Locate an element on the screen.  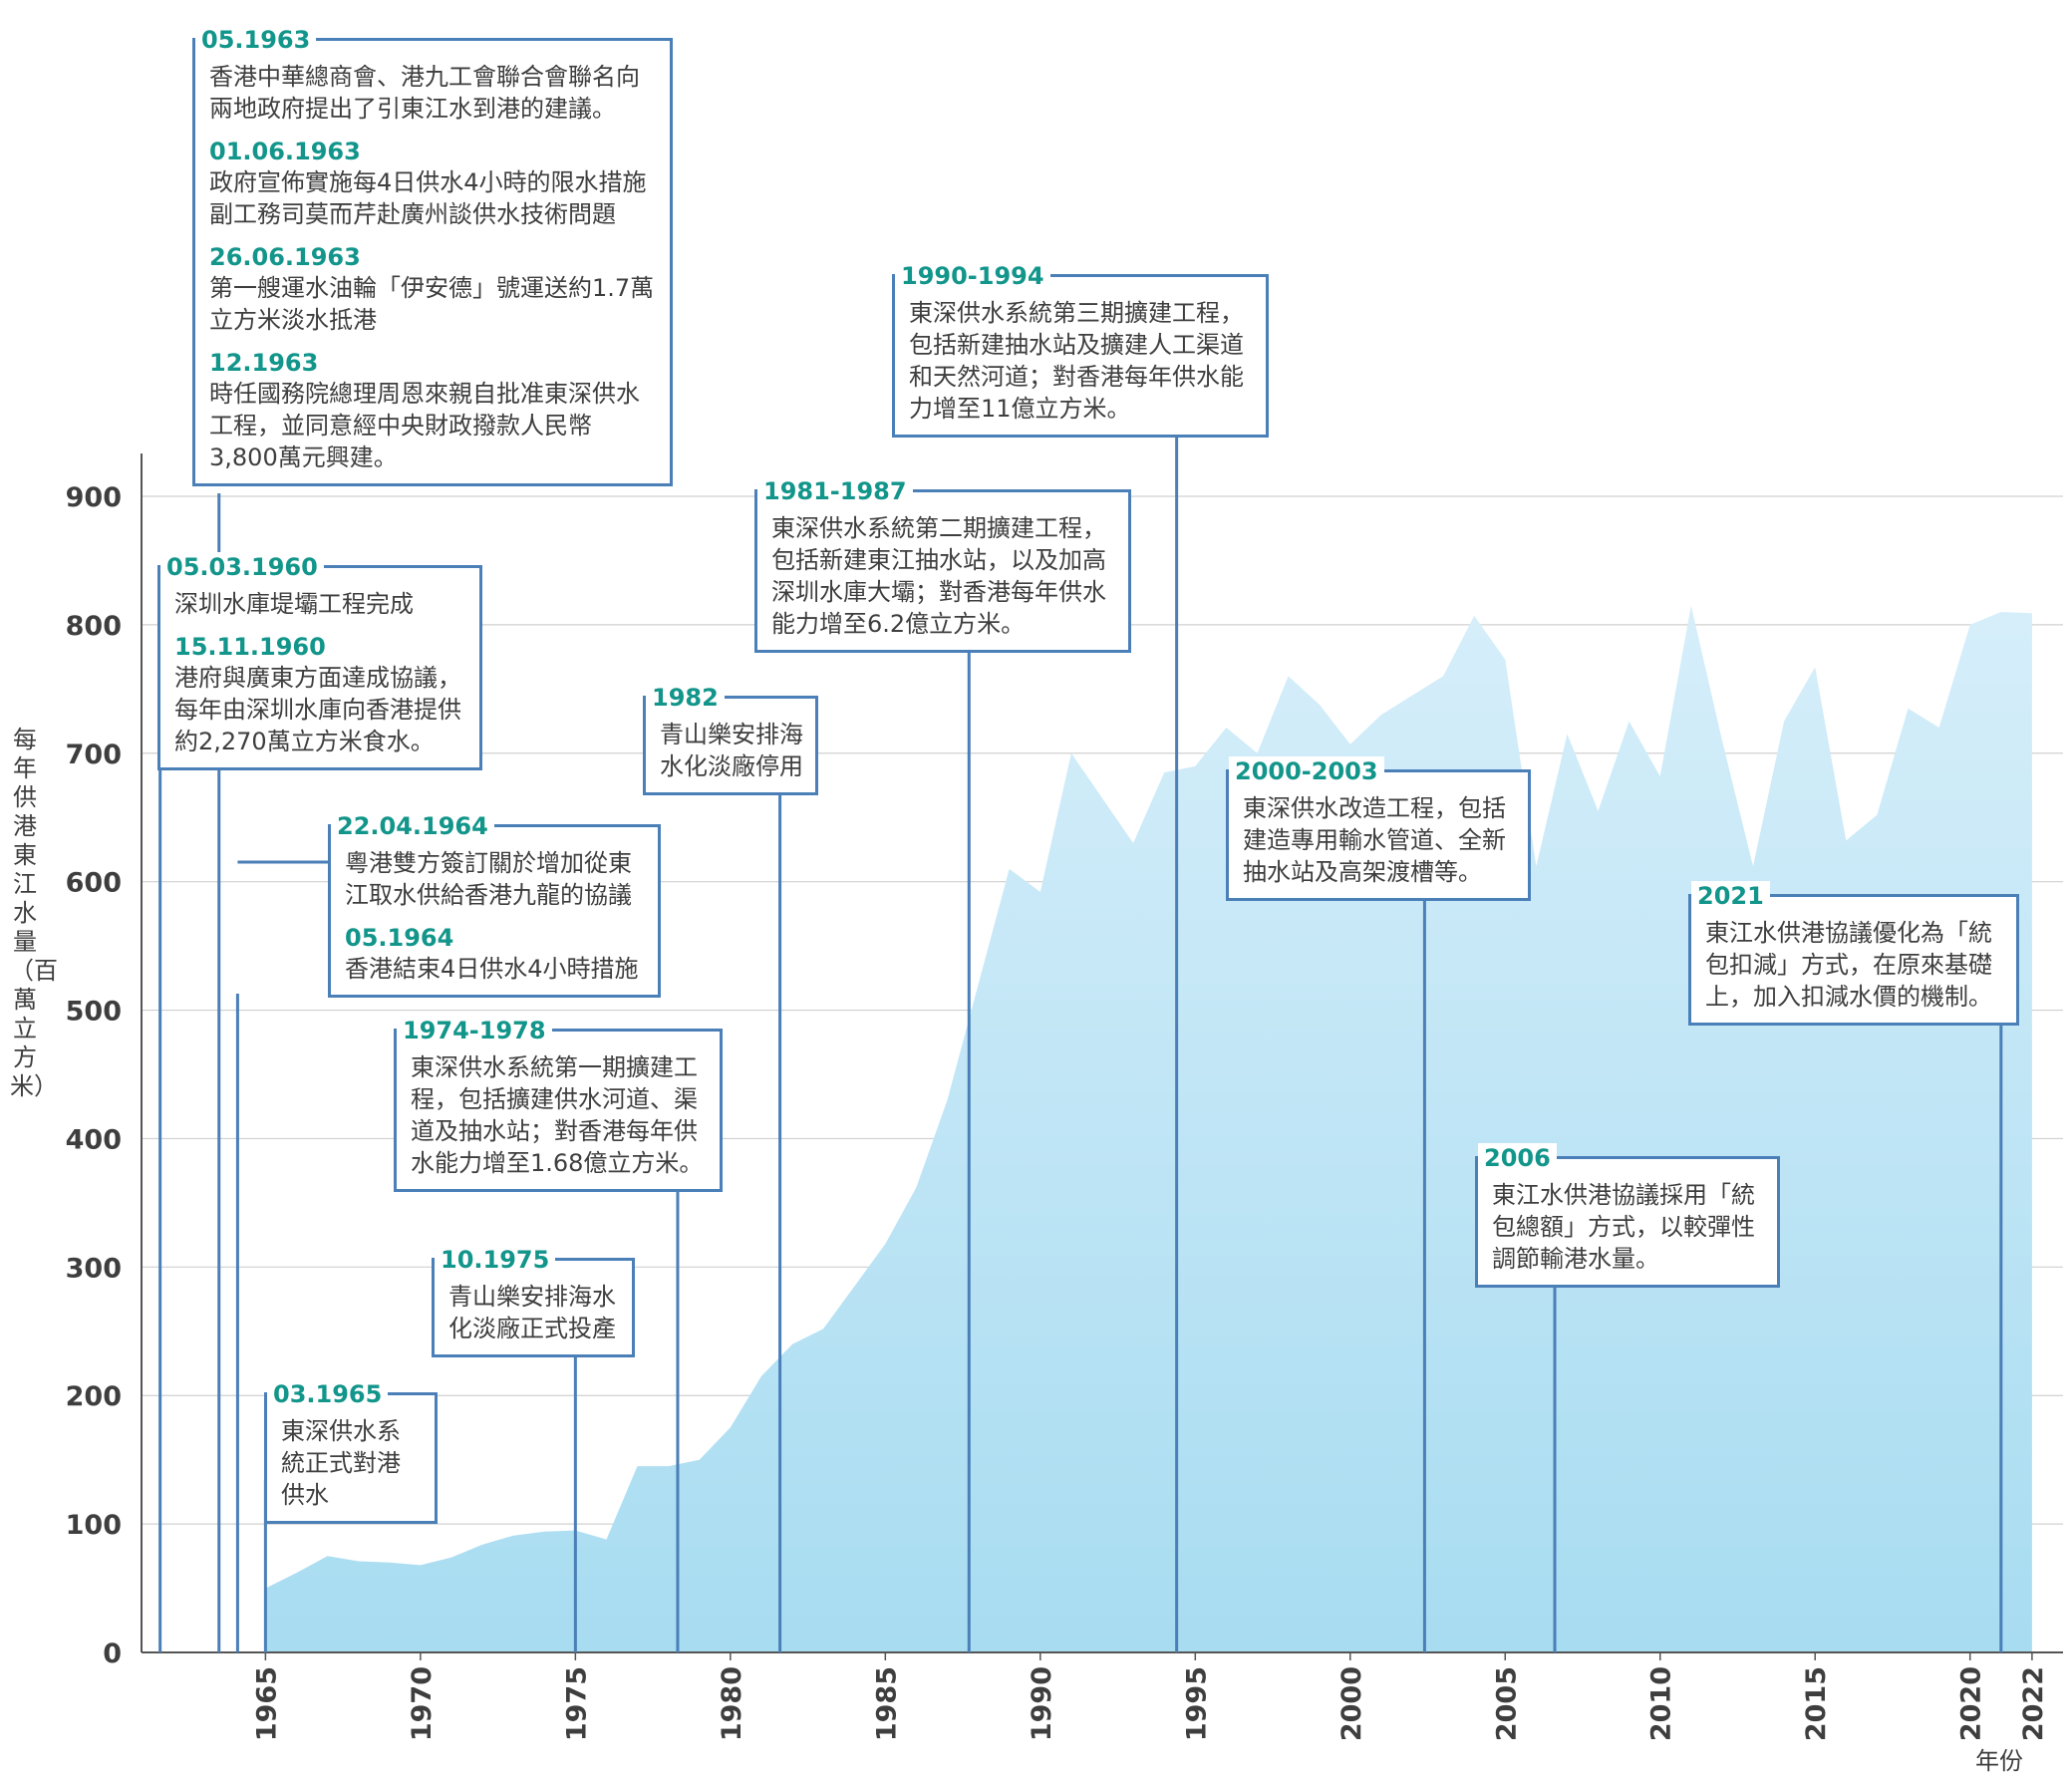
x-tick-label: 1995 is located at coordinates (1196, 1703).